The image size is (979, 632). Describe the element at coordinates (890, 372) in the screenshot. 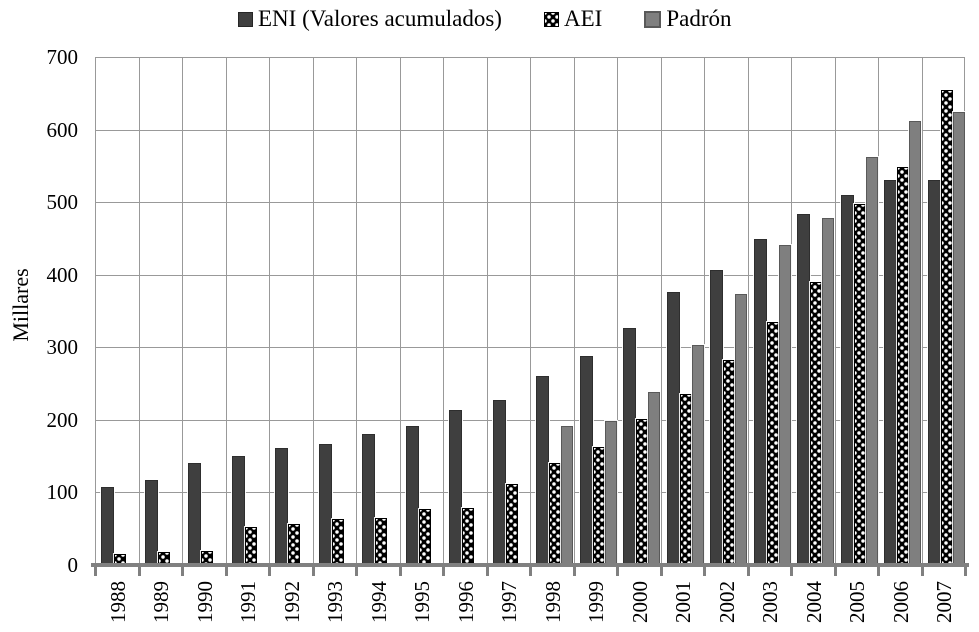

I see `bar-eni-2006` at that location.